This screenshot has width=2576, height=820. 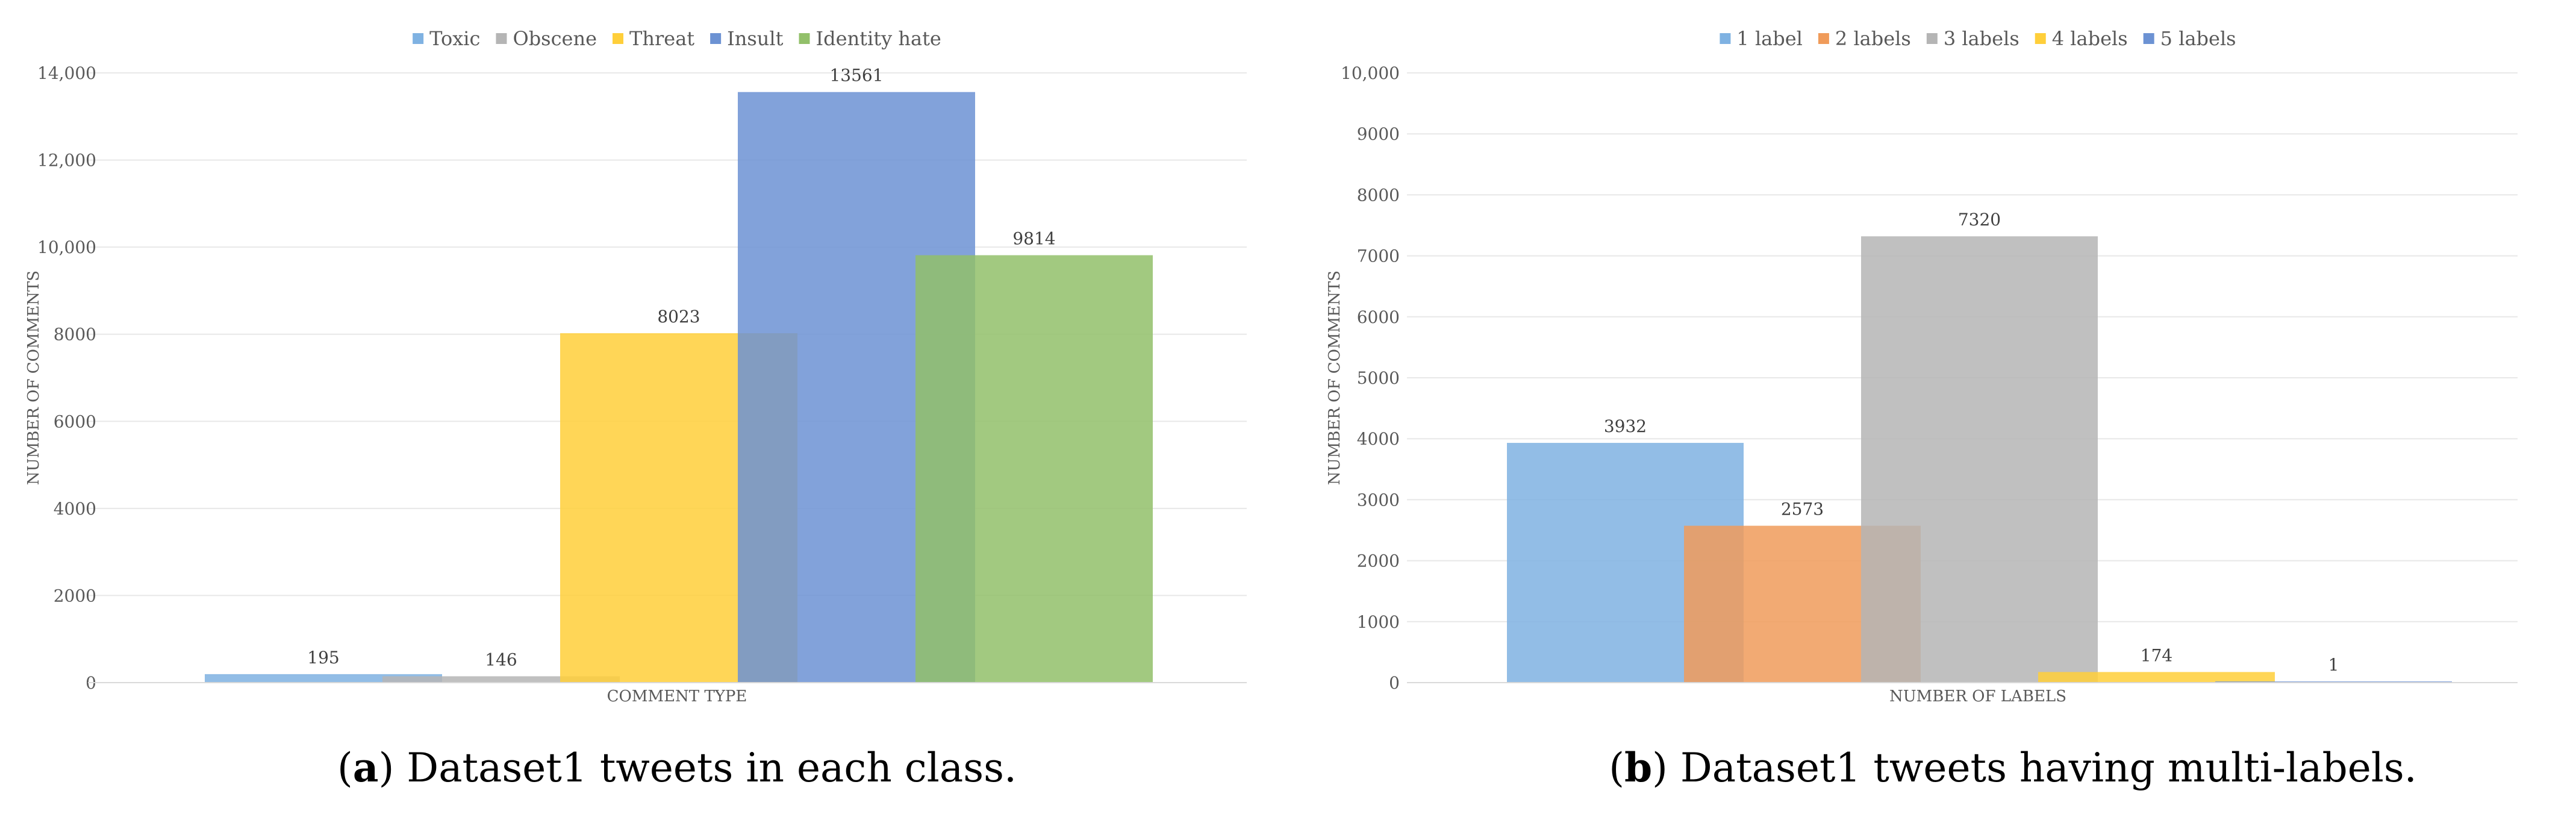 I want to click on data-label: 8023, so click(x=678, y=317).